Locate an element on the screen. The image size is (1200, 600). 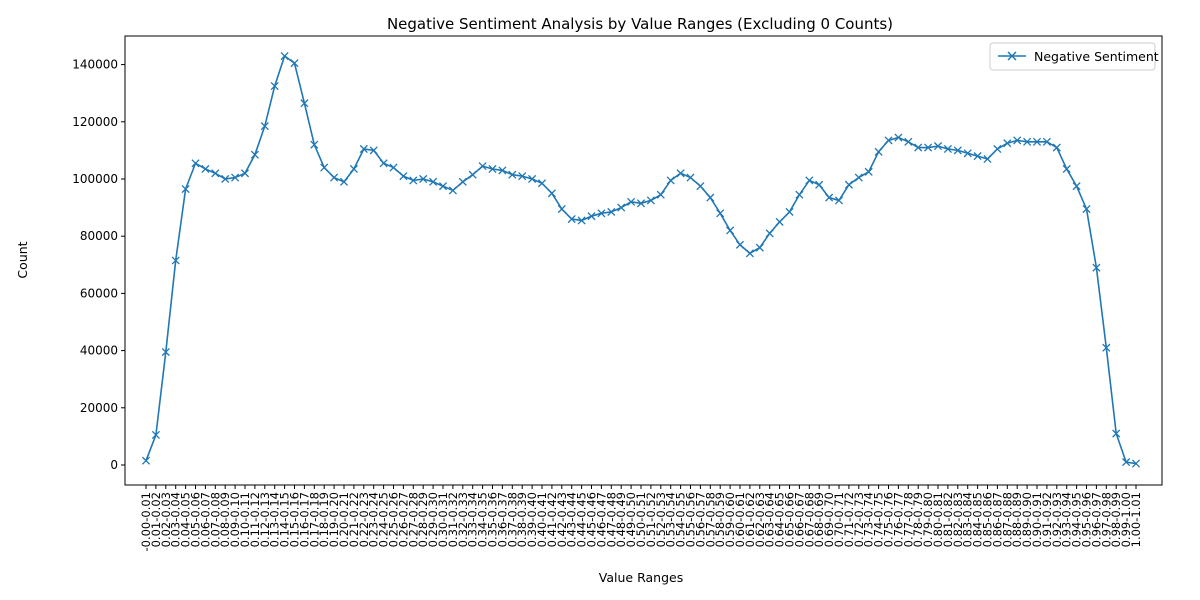
x-tick-label: 0.53-0.54 is located at coordinates (671, 519).